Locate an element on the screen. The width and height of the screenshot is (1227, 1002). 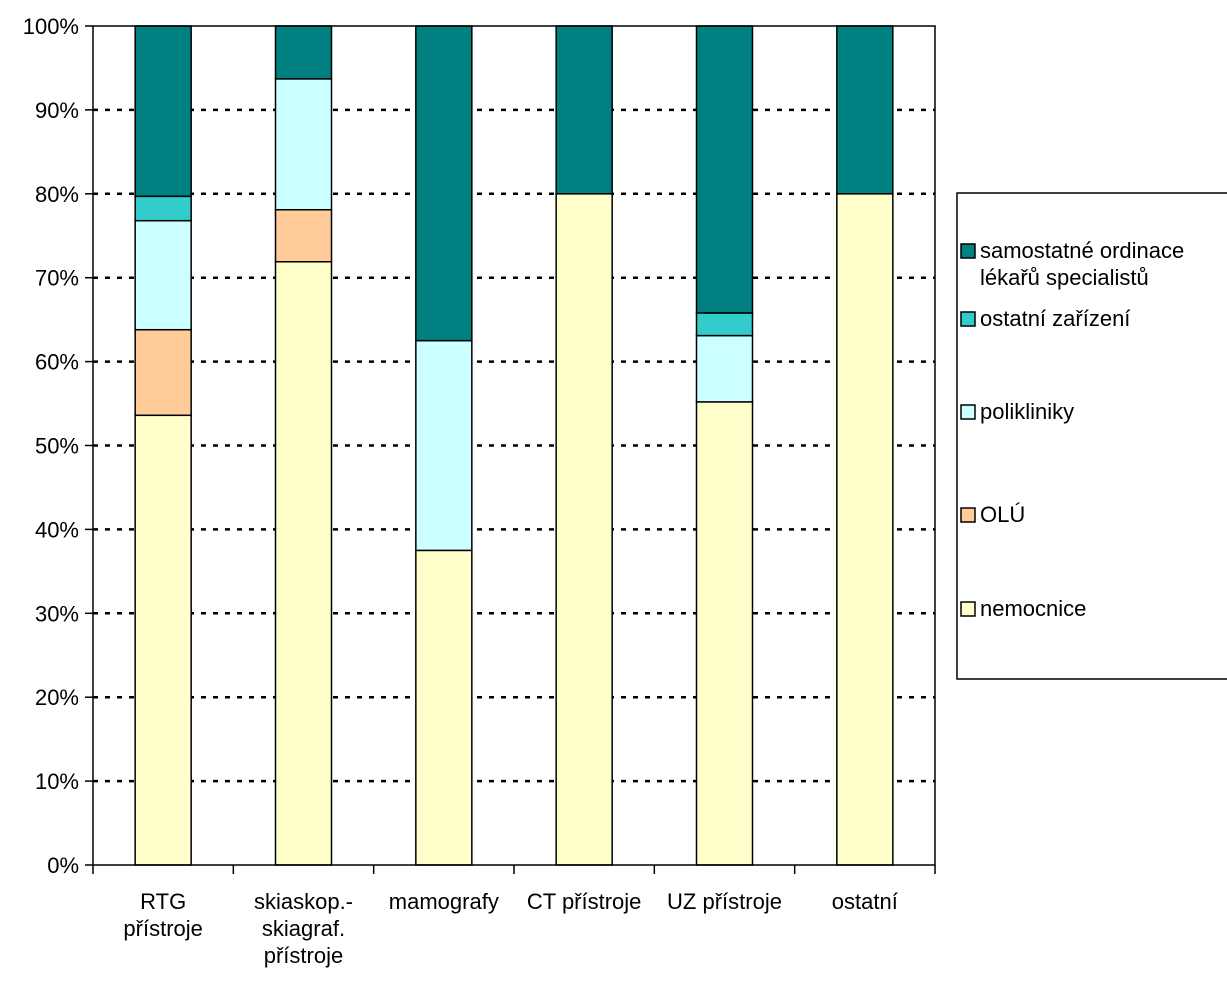
x-category-label-line: skiaskop.- is located at coordinates (303, 901).